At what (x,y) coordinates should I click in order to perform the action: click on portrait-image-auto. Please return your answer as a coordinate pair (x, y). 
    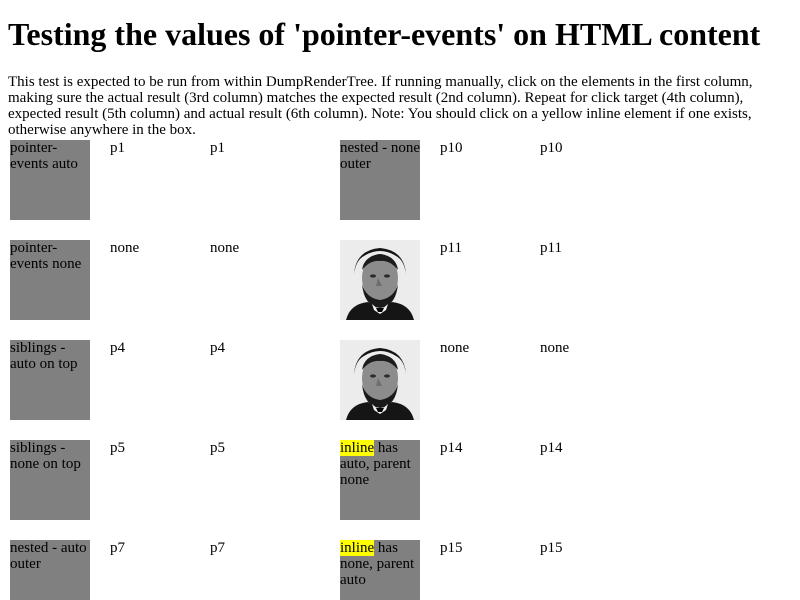
    Looking at the image, I should click on (380, 280).